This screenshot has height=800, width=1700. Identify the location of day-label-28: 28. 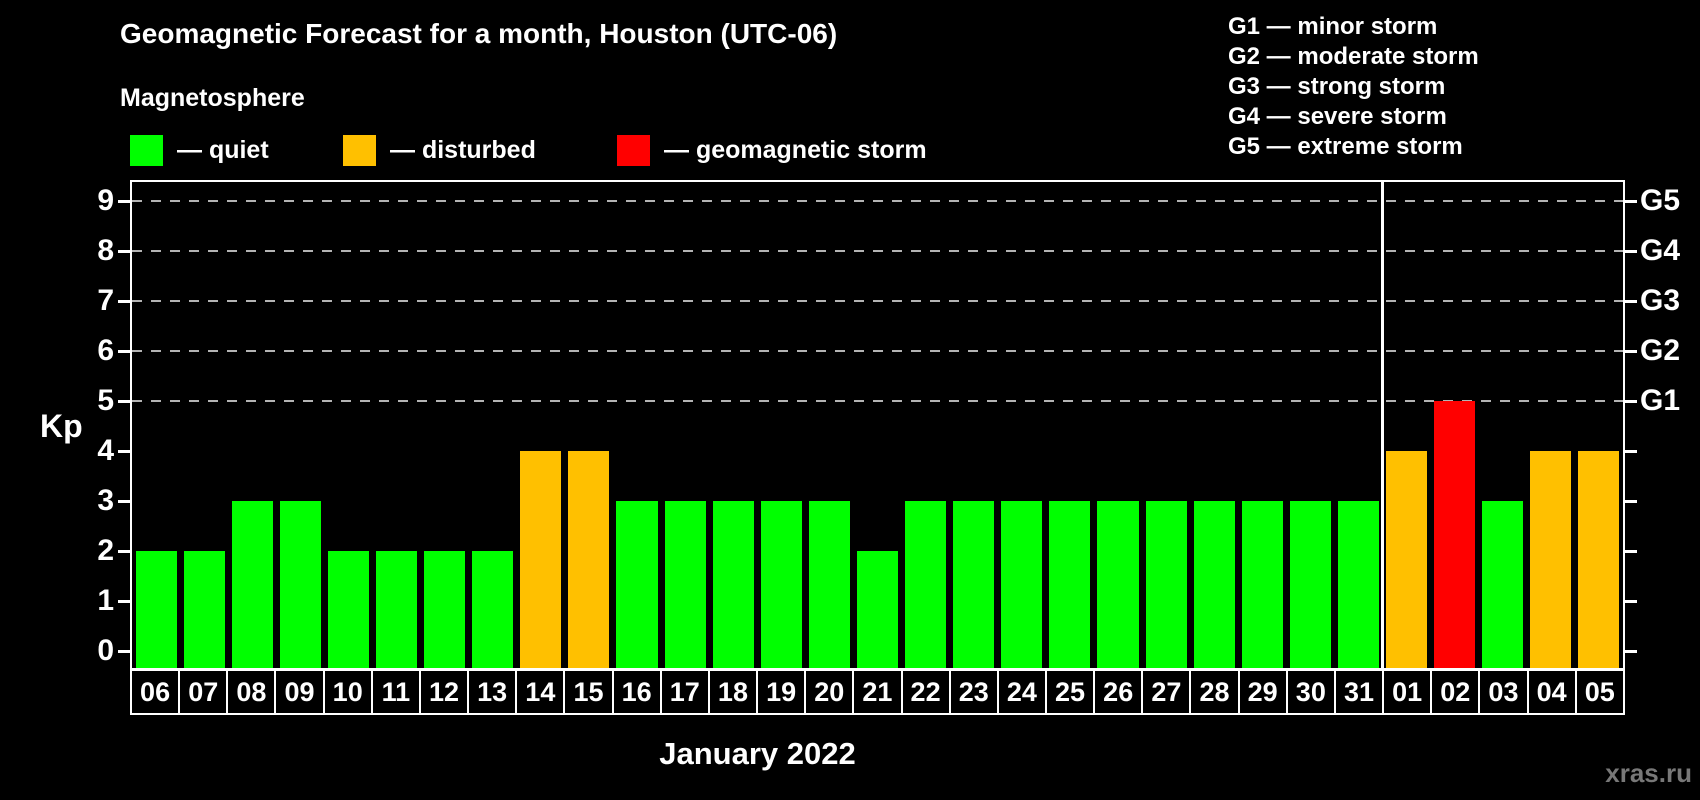
(1215, 692).